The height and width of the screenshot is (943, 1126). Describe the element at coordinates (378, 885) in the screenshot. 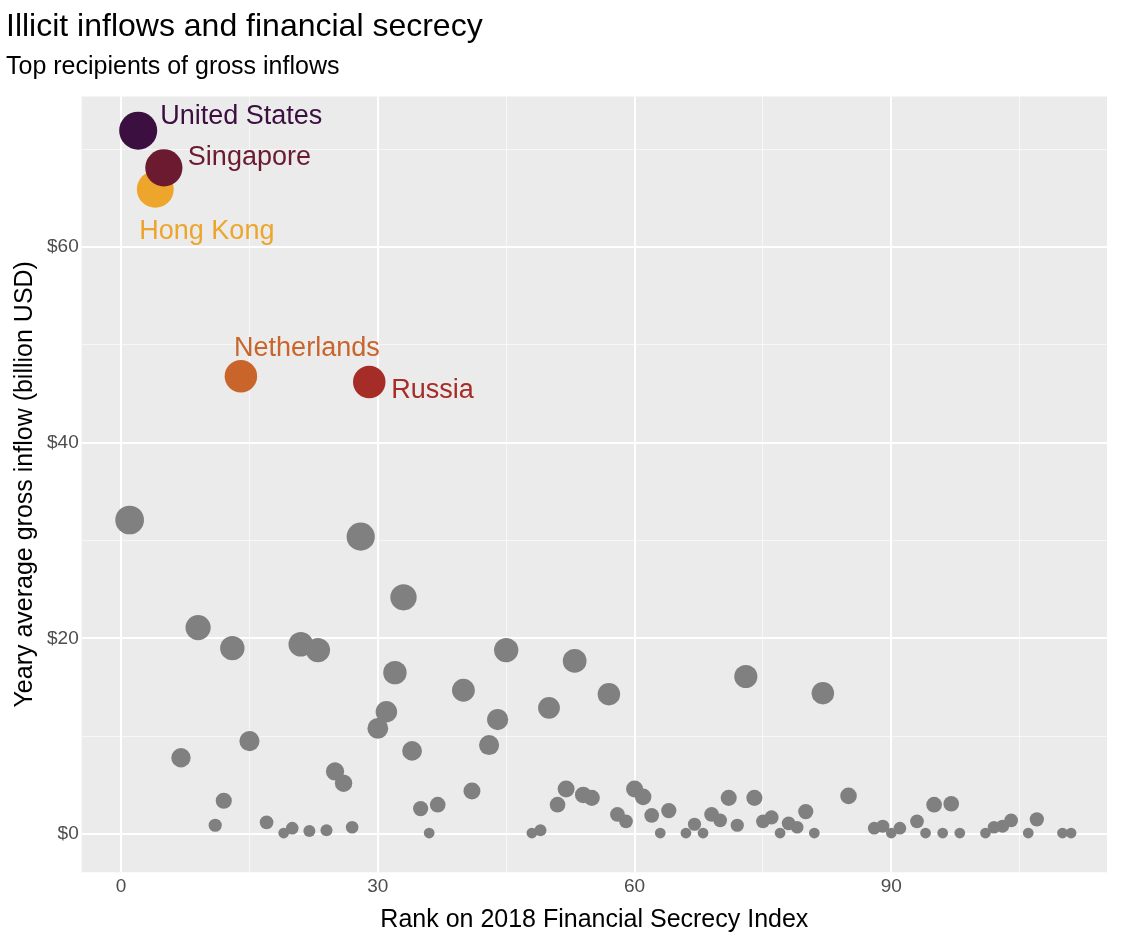

I see `x-tick-label: 30` at that location.